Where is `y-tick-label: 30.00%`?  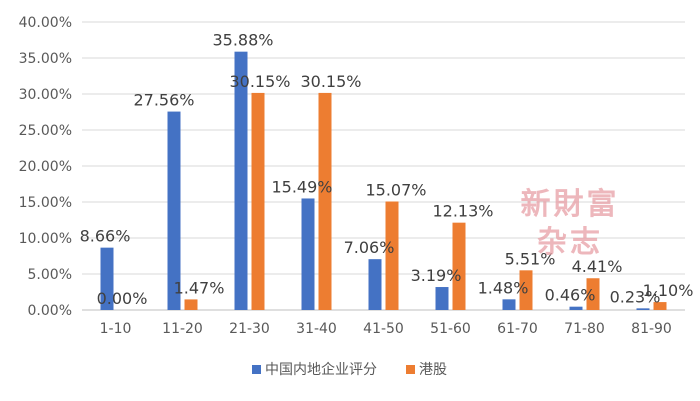
y-tick-label: 30.00% is located at coordinates (45, 95).